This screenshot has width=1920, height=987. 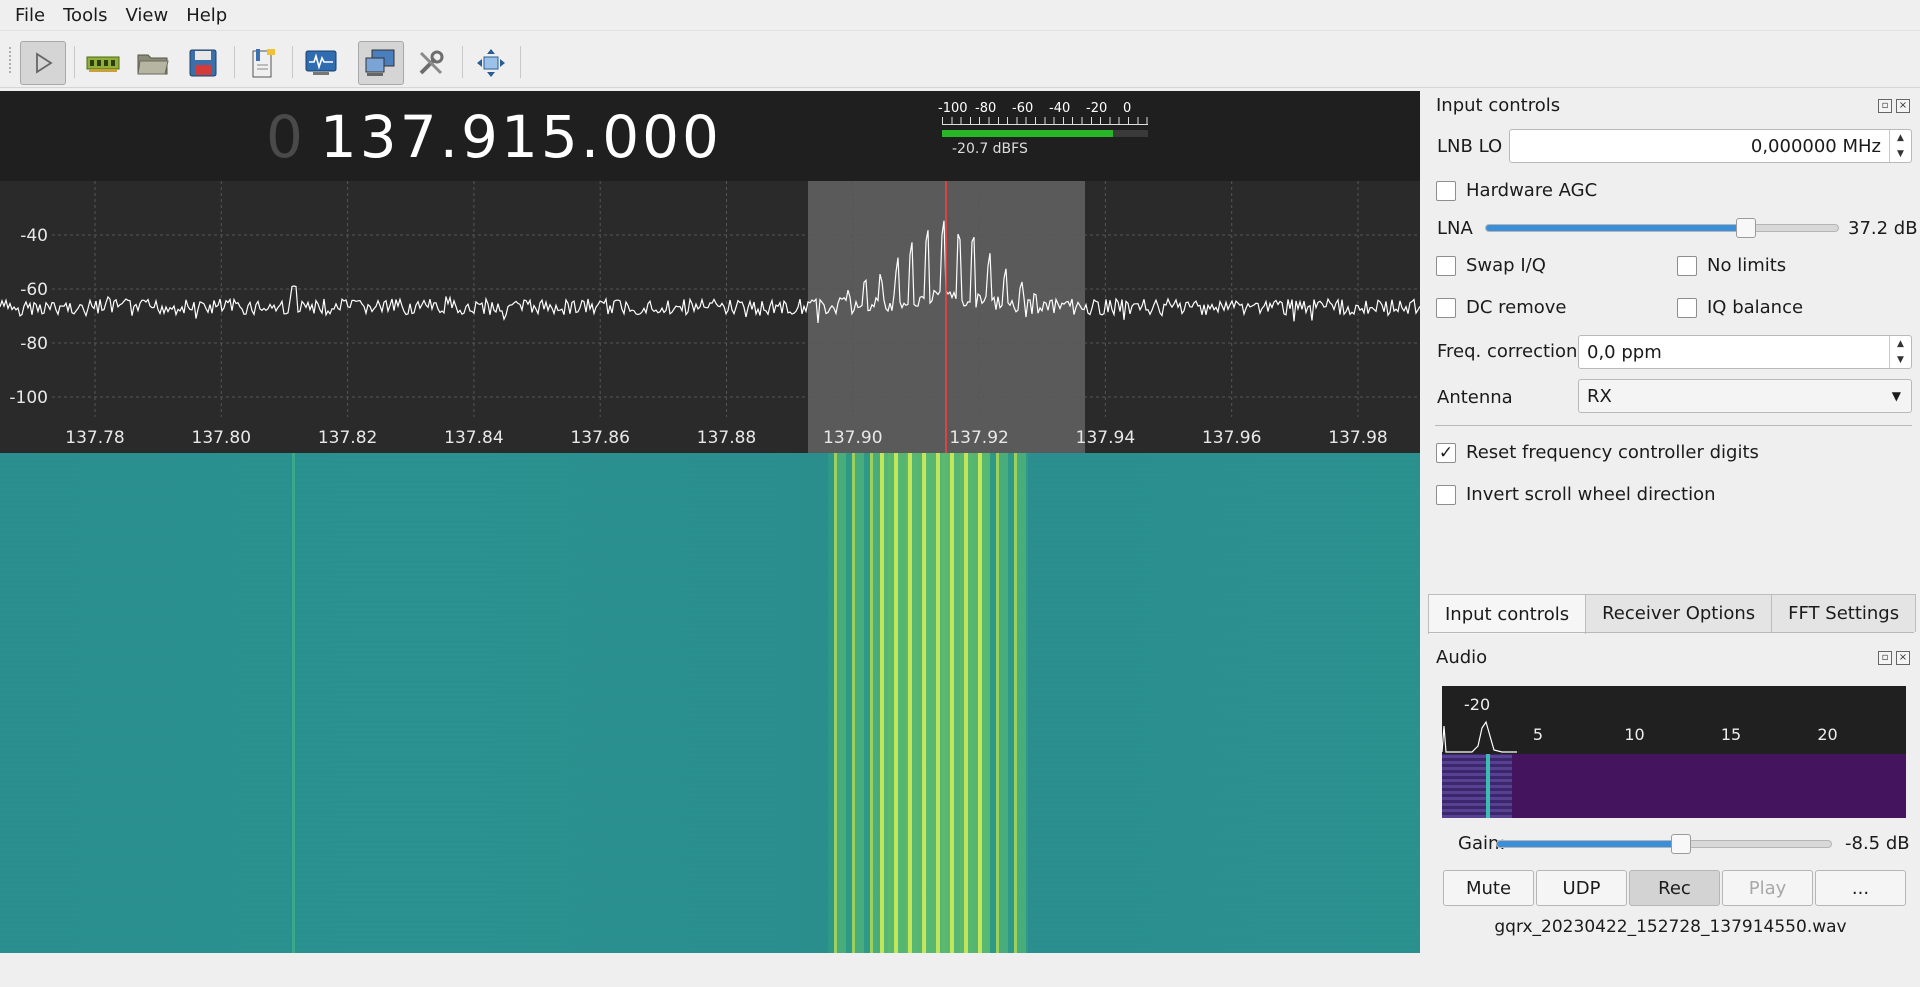 What do you see at coordinates (1488, 888) in the screenshot?
I see `mute-button: Mute` at bounding box center [1488, 888].